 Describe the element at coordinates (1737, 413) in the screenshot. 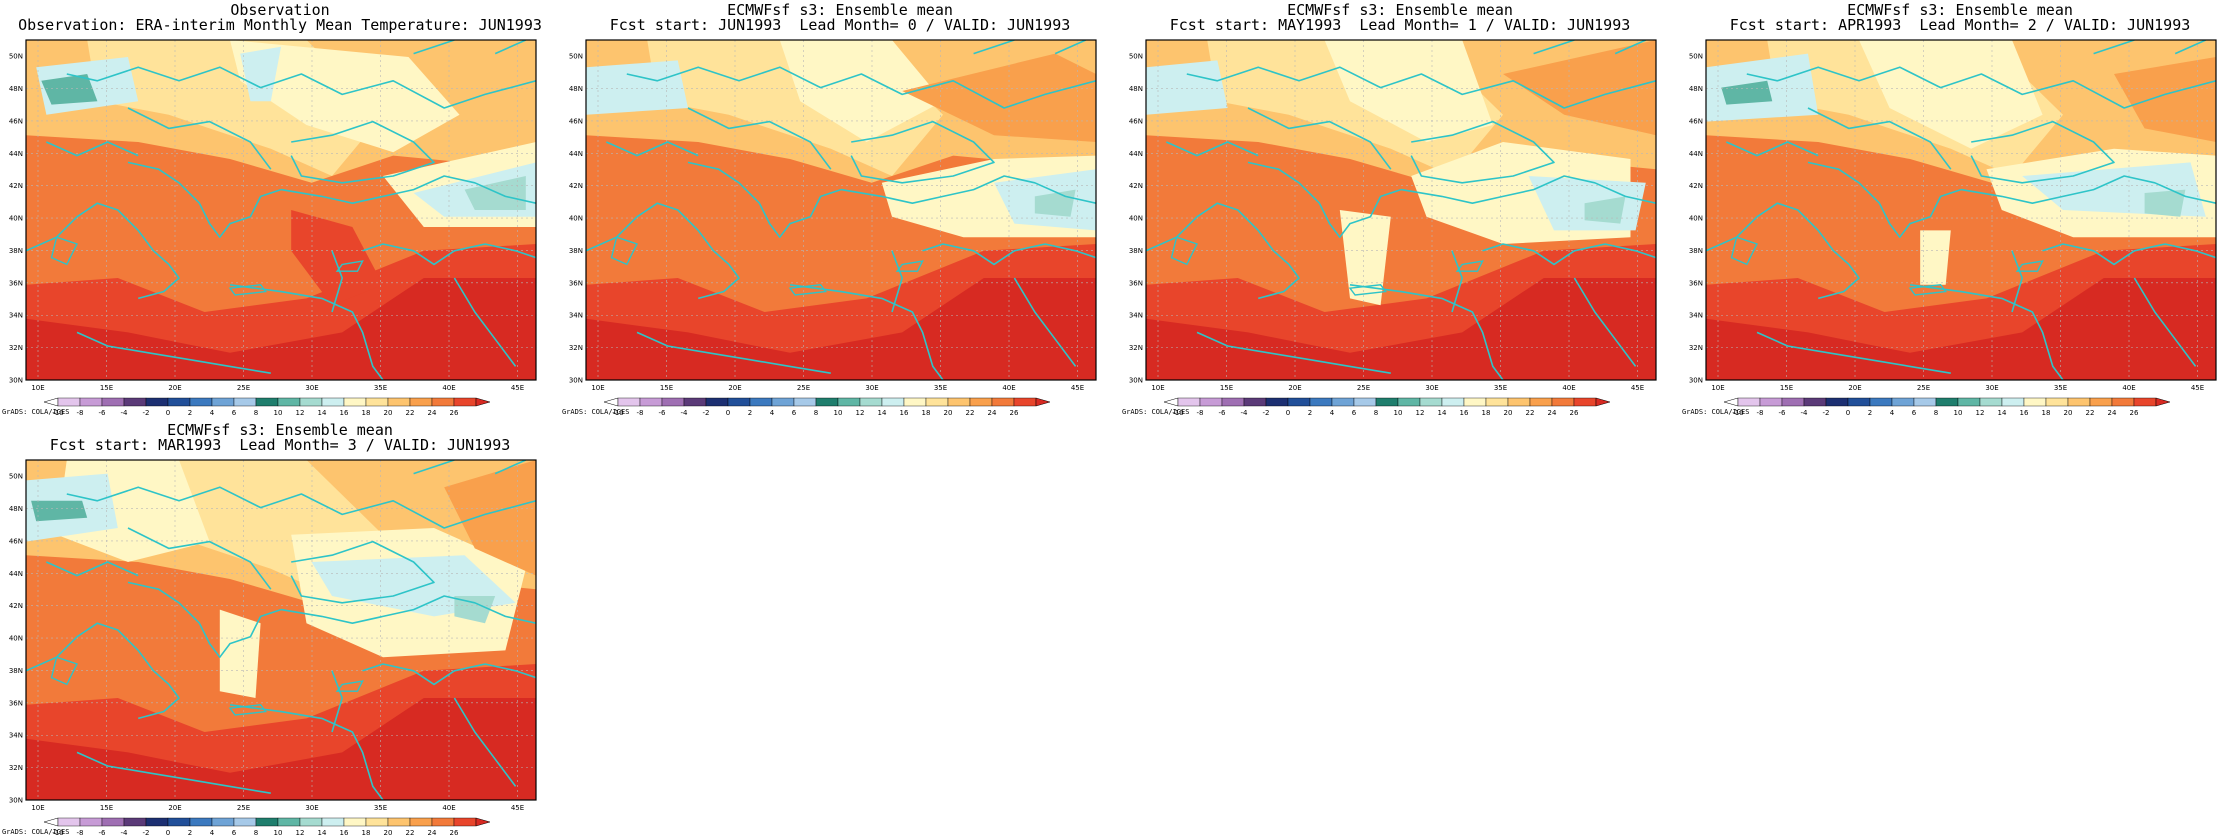

I see `colorbar-tick-label: -10` at that location.